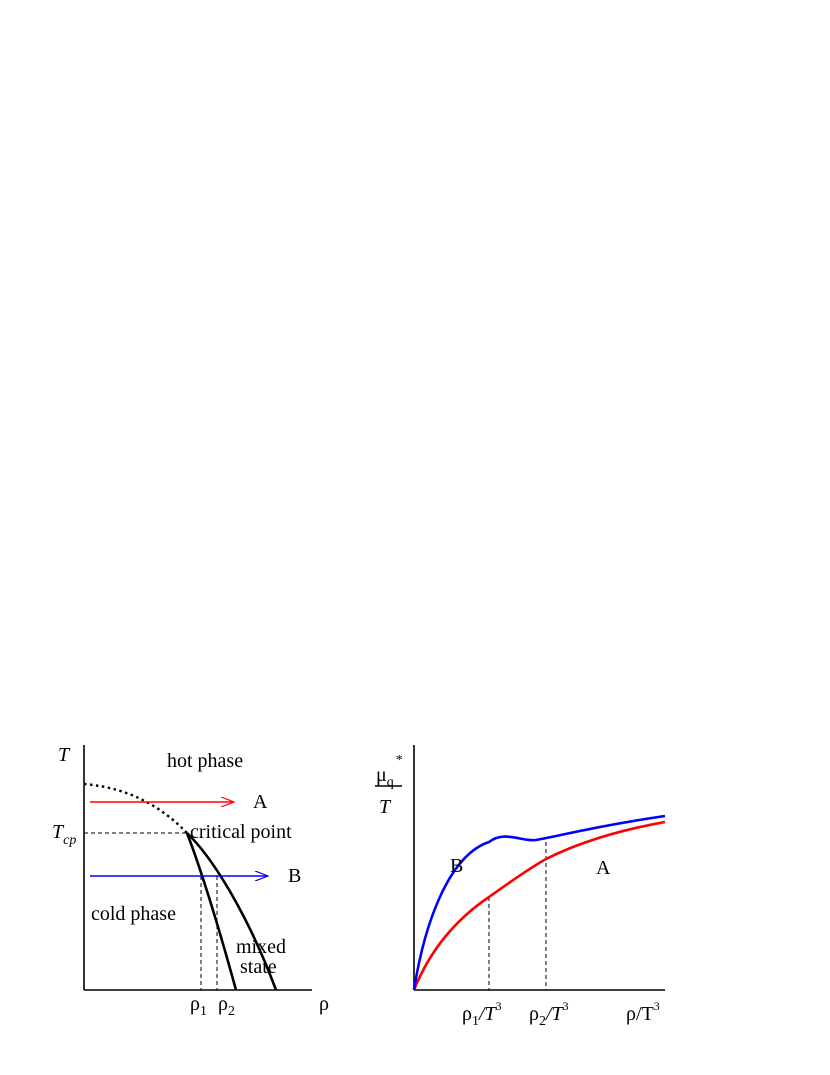  I want to click on left-x-axis-label: ρ, so click(324, 1004).